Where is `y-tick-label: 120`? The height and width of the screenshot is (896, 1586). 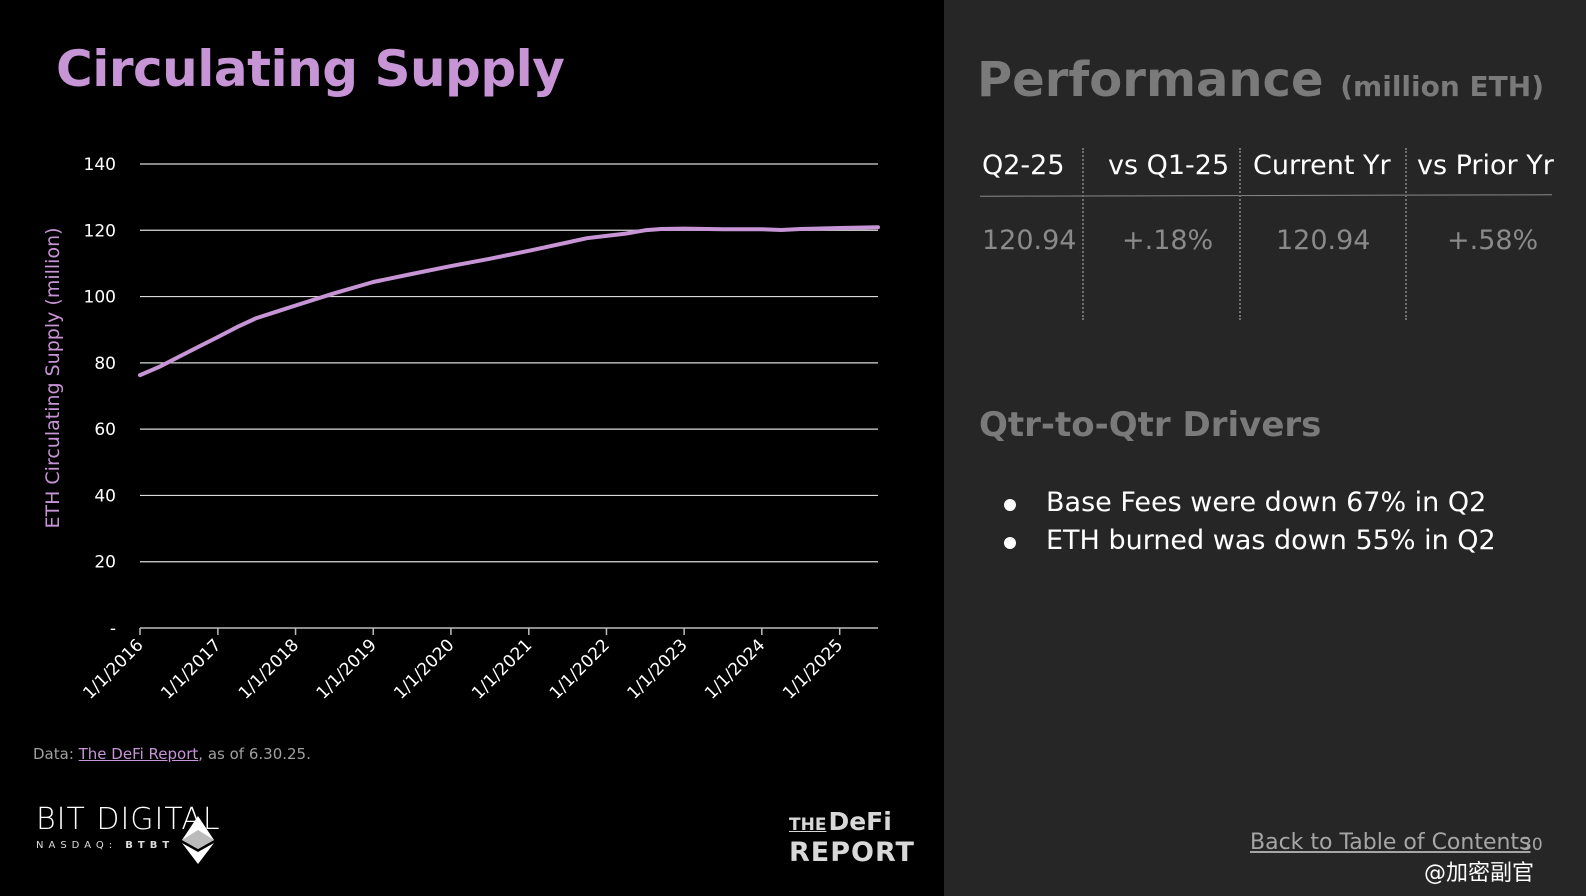
y-tick-label: 120 is located at coordinates (100, 231).